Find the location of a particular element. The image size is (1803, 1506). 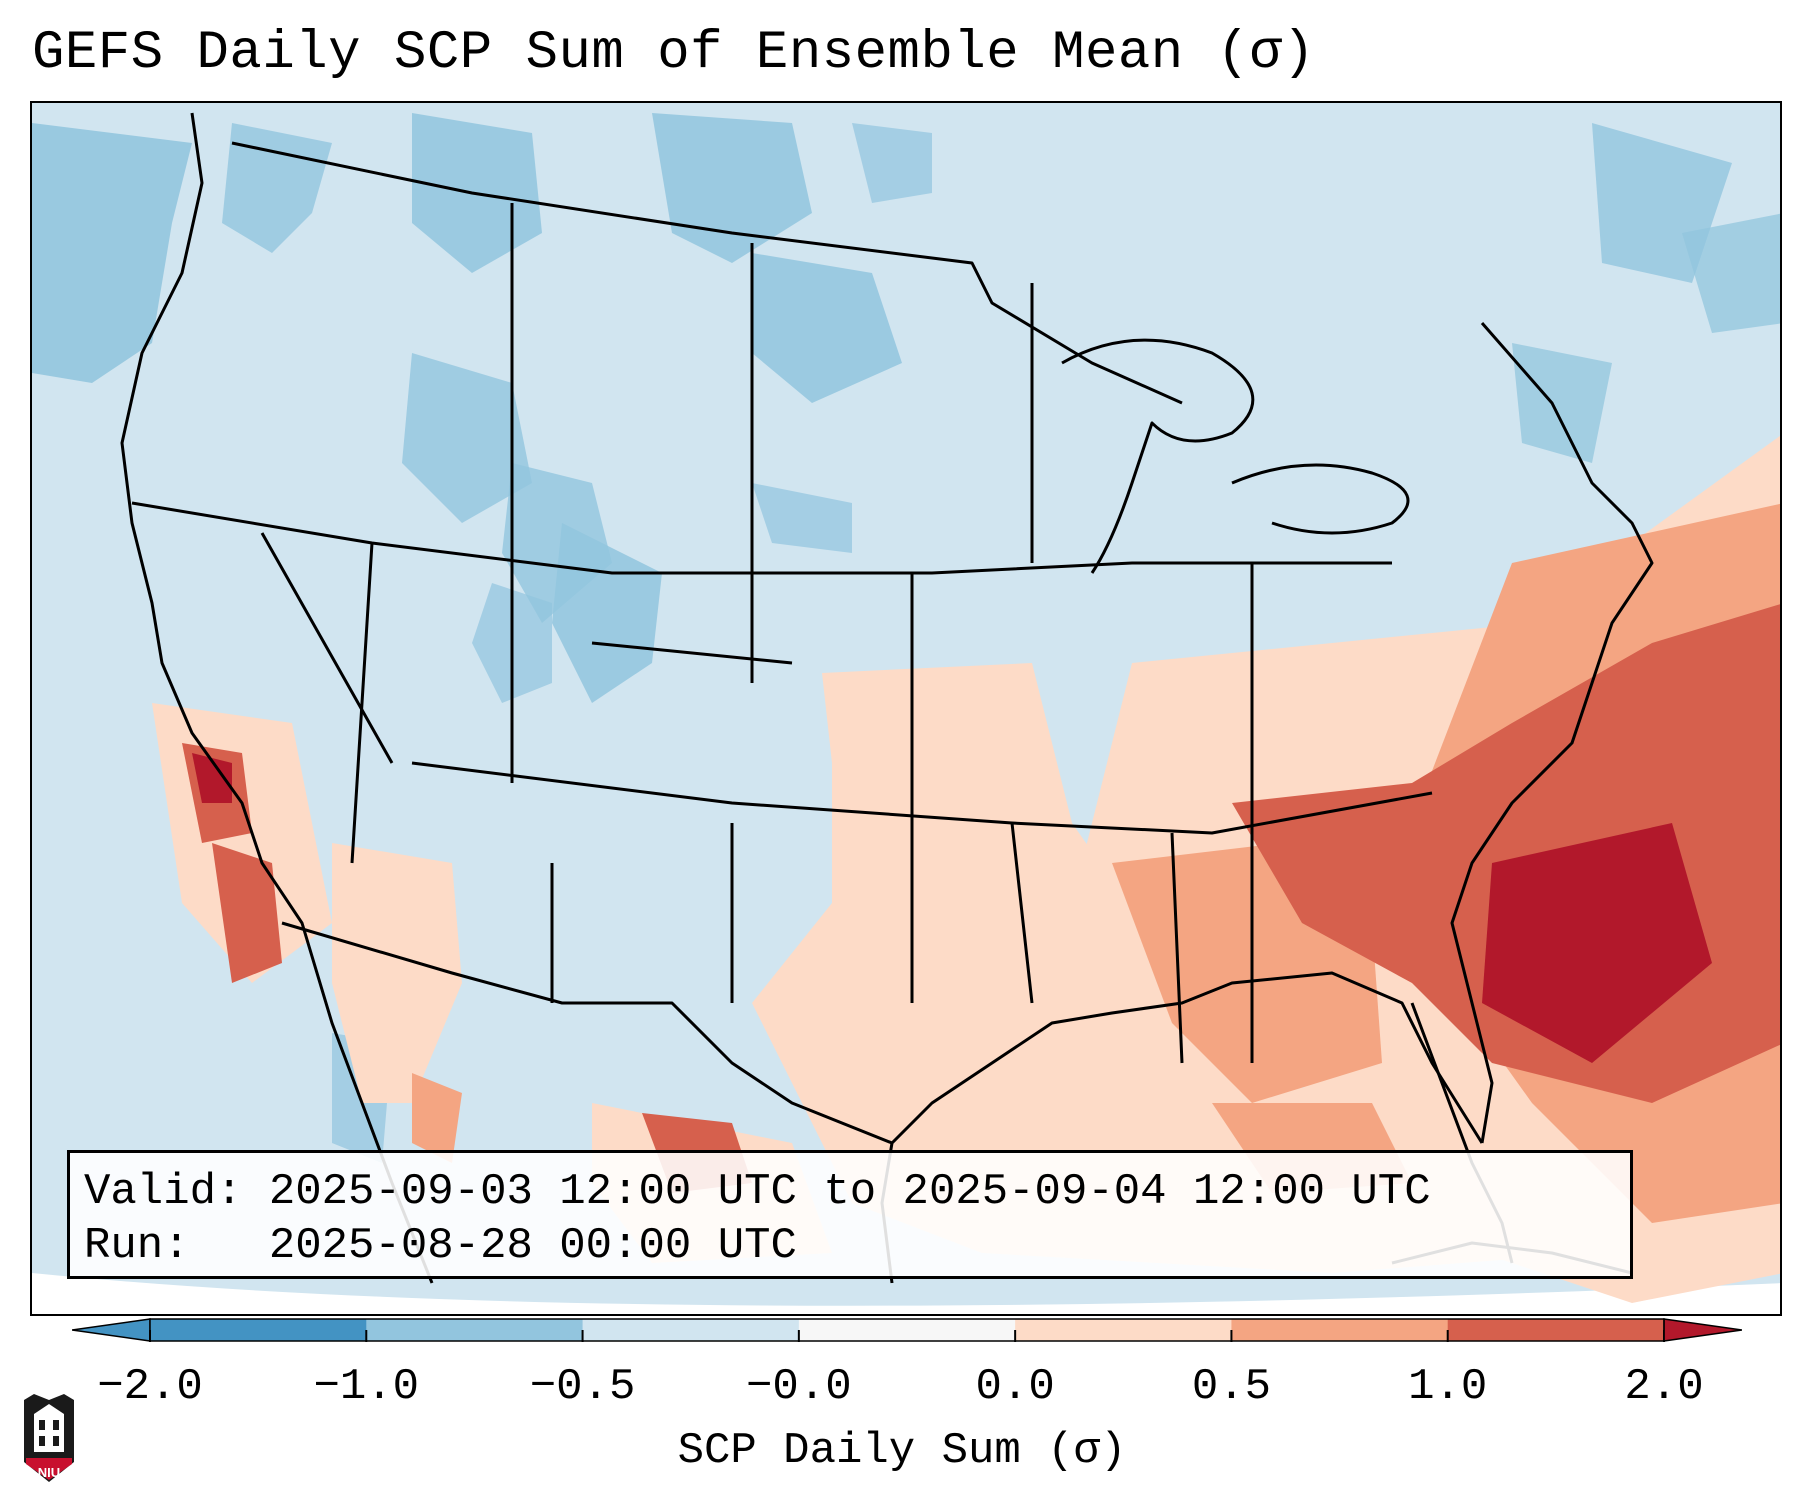

projection-edge is located at coordinates (906, 1293).